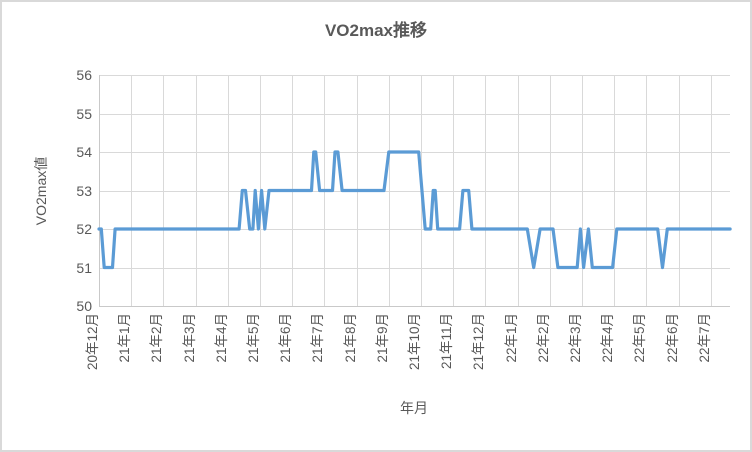  Describe the element at coordinates (84, 190) in the screenshot. I see `y-axis-tick-label: 53` at that location.